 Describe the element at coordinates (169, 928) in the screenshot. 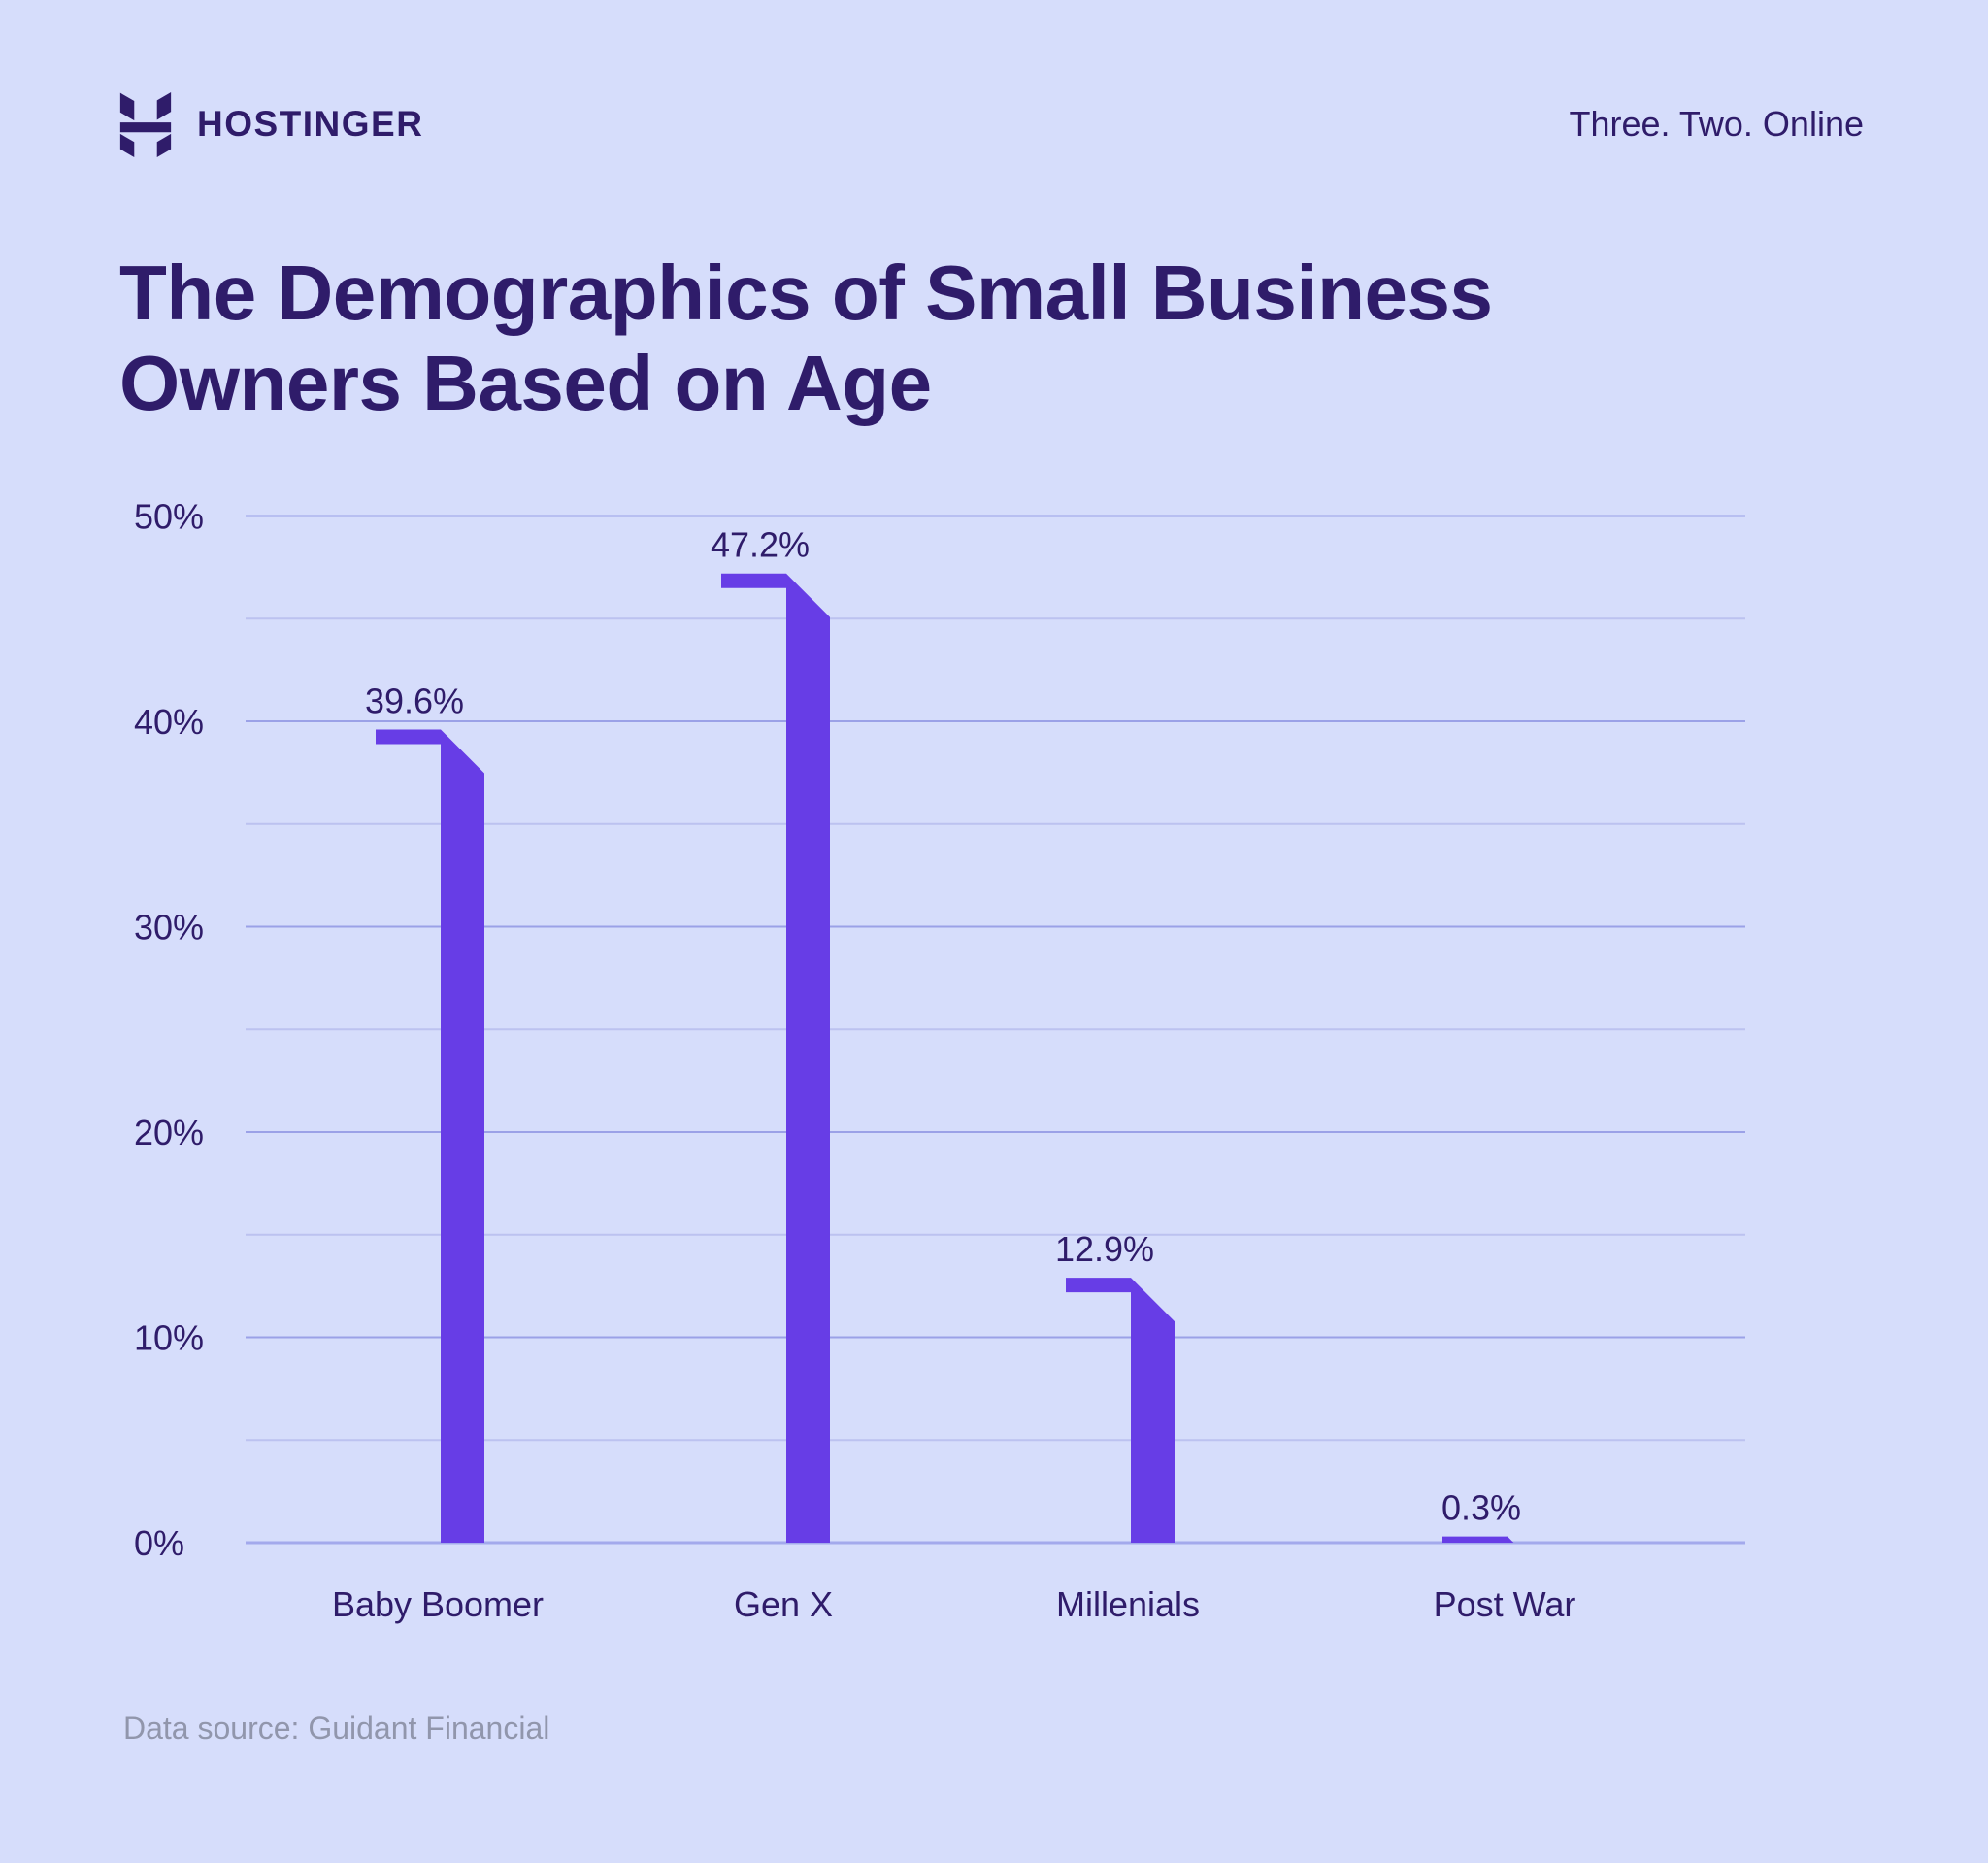

I see `y-tick-label-30-: 30%` at that location.